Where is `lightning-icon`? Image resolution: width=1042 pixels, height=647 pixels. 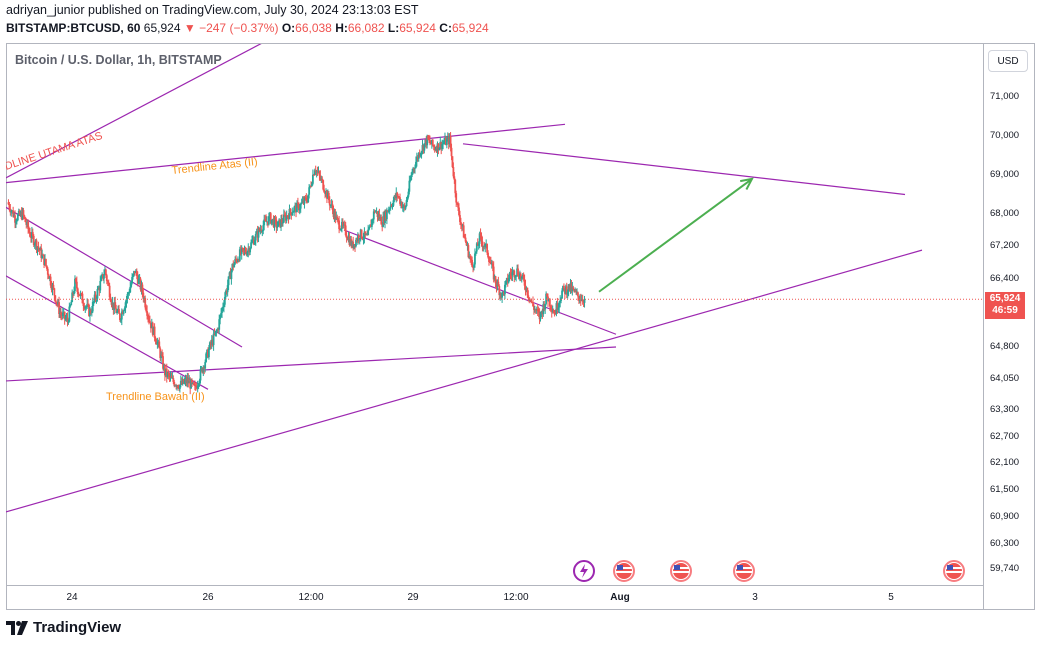 lightning-icon is located at coordinates (584, 571).